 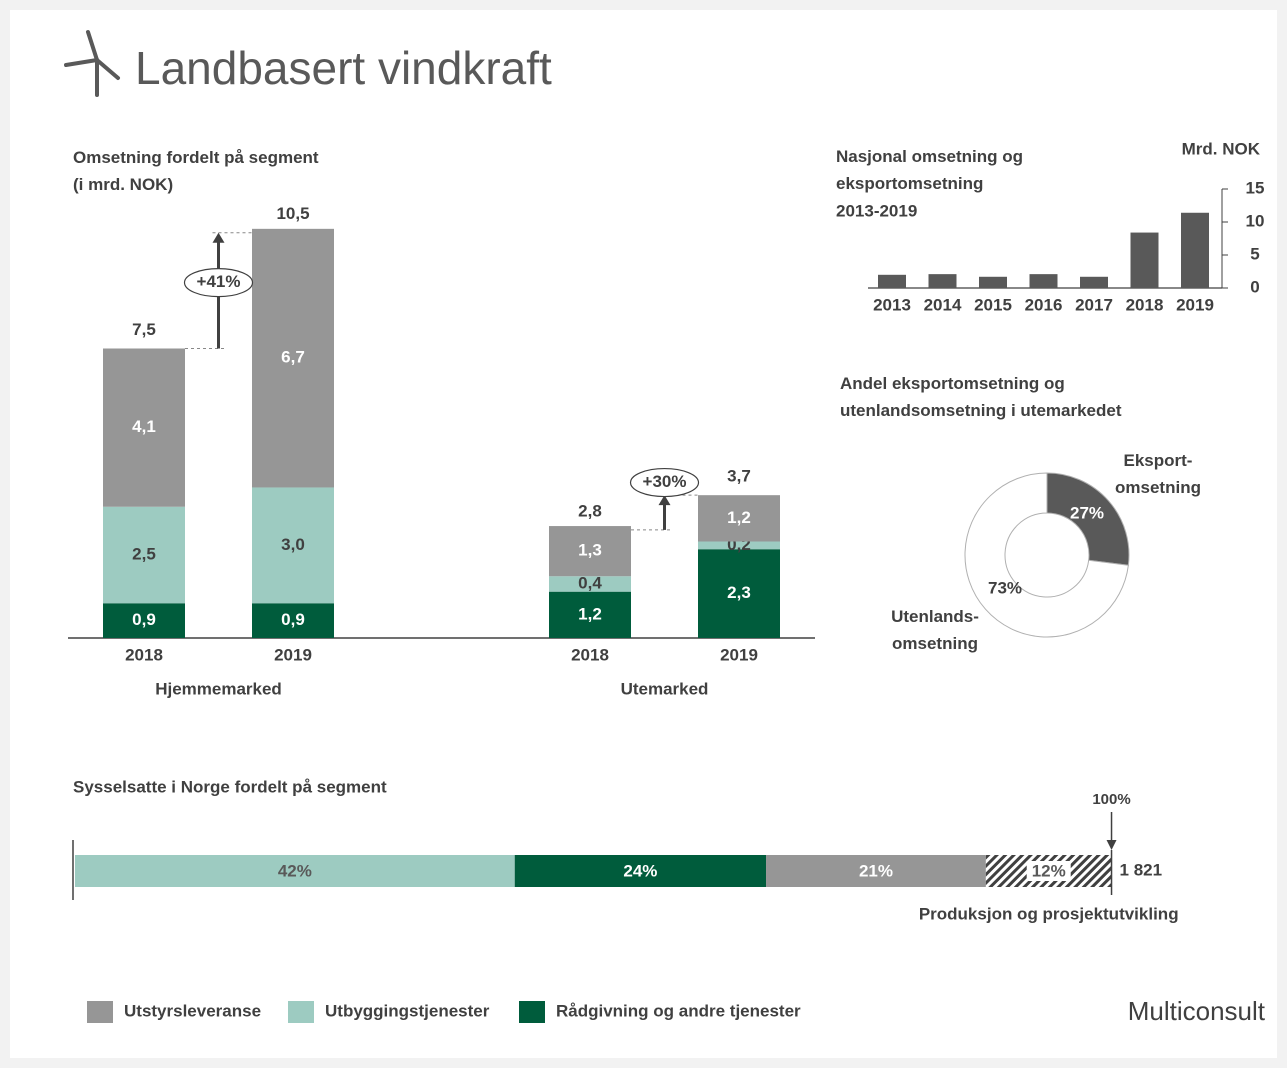 I want to click on x-tick-label: 2016, so click(x=1044, y=304).